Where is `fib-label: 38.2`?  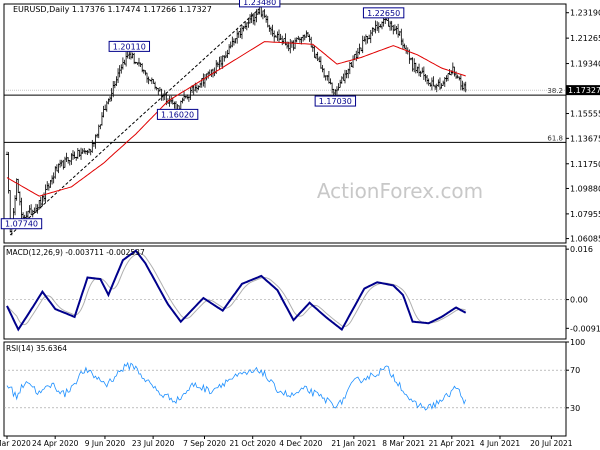 fib-label: 38.2 is located at coordinates (555, 91).